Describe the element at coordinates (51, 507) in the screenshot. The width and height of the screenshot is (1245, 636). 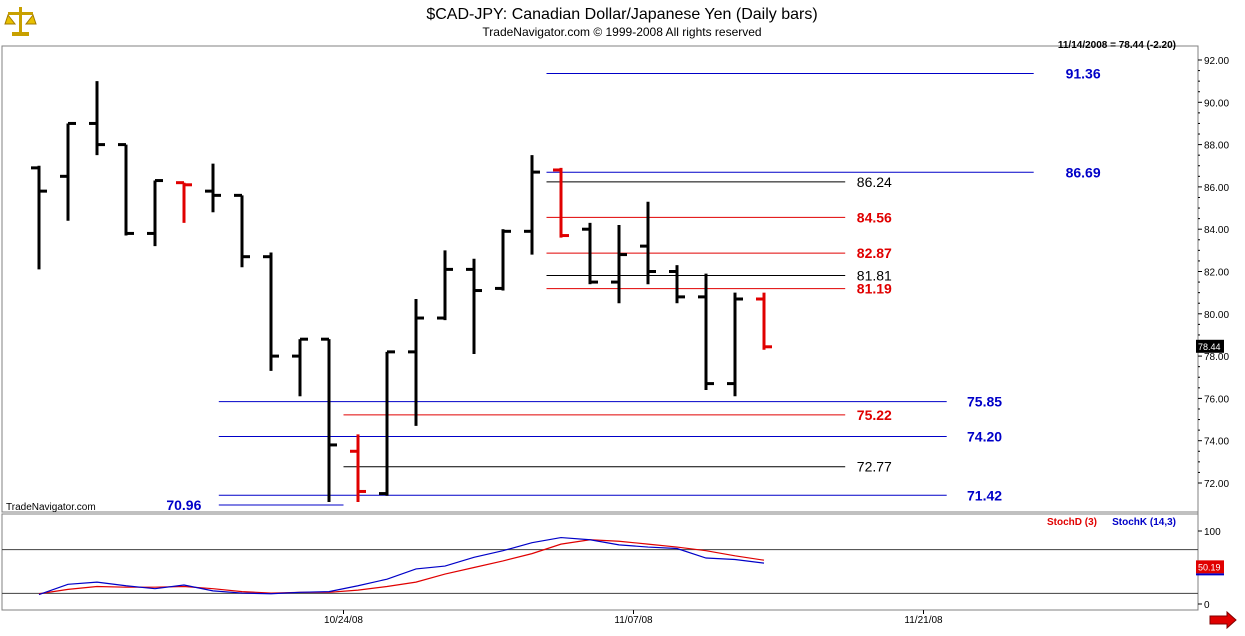
I see `watermark-text: TradeNavigator.com` at that location.